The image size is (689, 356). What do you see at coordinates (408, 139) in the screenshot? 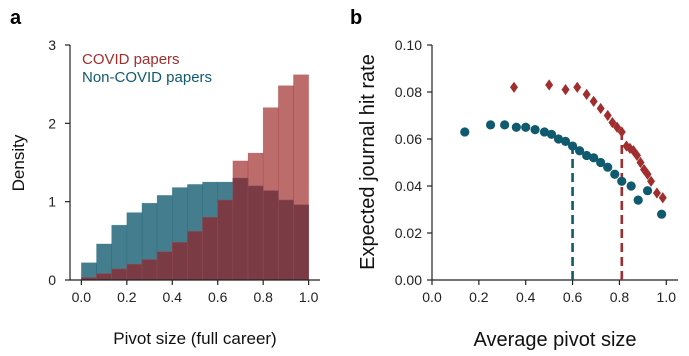
I see `y-tick-label: 0.06` at bounding box center [408, 139].